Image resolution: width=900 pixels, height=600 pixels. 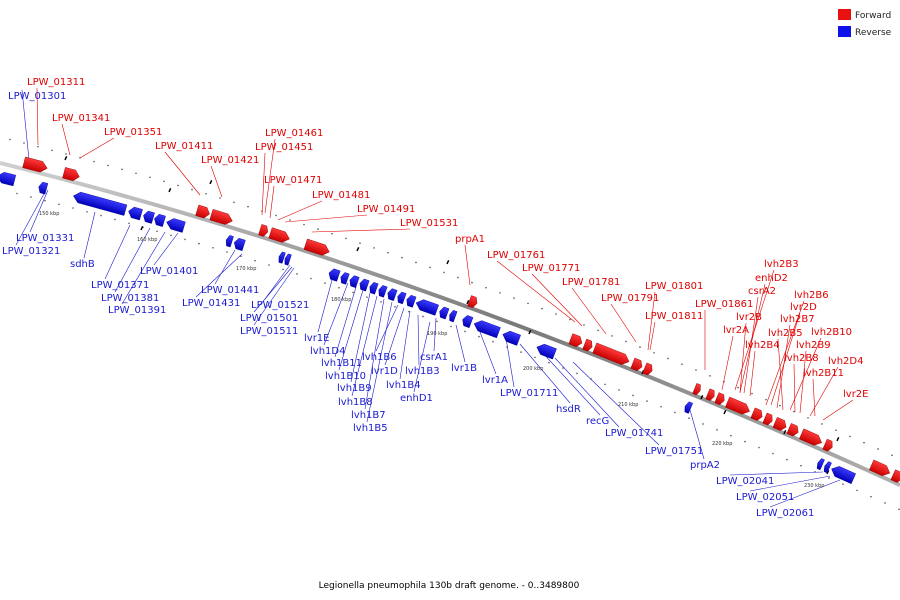 What do you see at coordinates (211, 303) in the screenshot?
I see `reverse-gene-label: LPW_01431` at bounding box center [211, 303].